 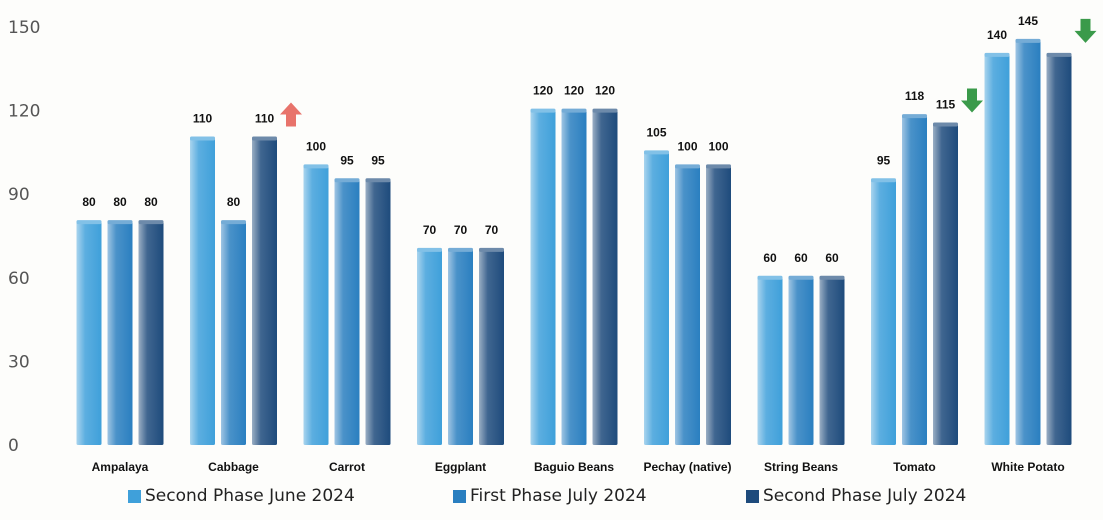 I want to click on data-label-1-0: 110, so click(x=203, y=118).